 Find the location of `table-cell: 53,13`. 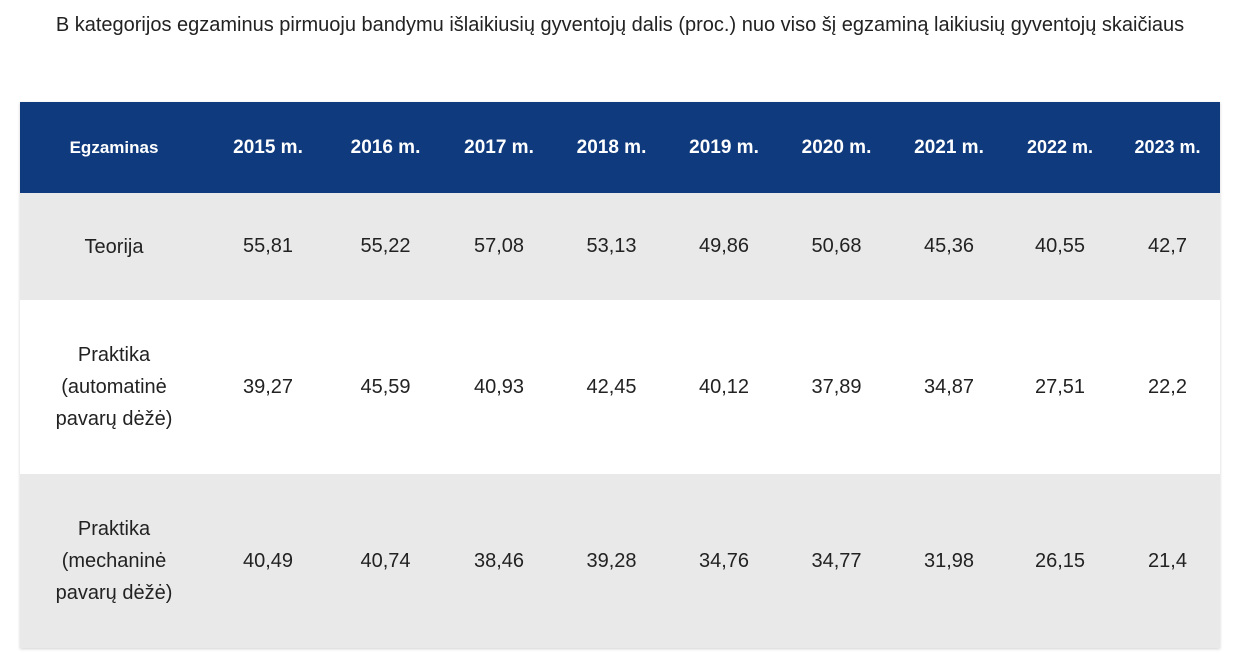

table-cell: 53,13 is located at coordinates (611, 246).